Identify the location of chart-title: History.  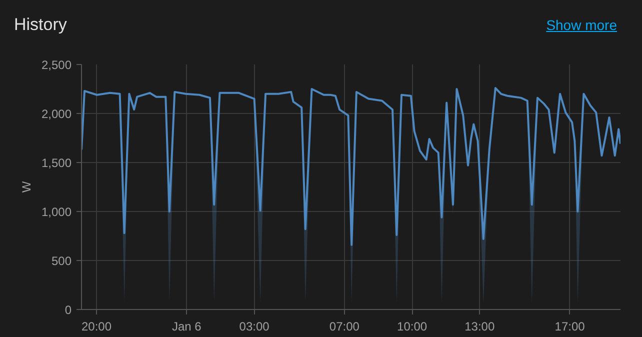
(40, 25).